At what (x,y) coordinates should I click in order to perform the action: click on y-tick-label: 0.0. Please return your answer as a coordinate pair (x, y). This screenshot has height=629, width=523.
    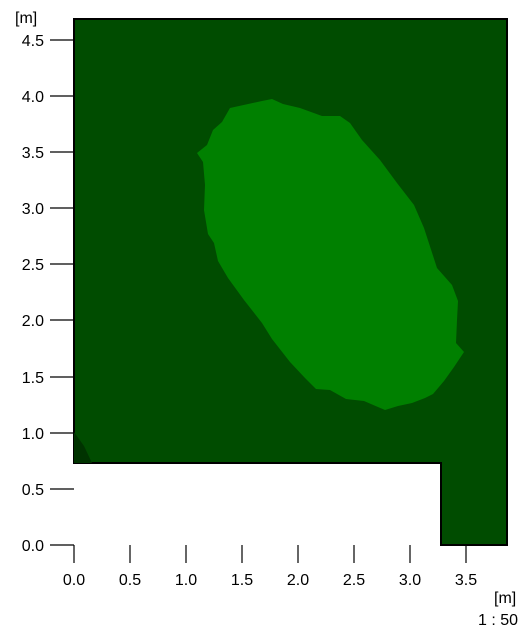
    Looking at the image, I should click on (33, 546).